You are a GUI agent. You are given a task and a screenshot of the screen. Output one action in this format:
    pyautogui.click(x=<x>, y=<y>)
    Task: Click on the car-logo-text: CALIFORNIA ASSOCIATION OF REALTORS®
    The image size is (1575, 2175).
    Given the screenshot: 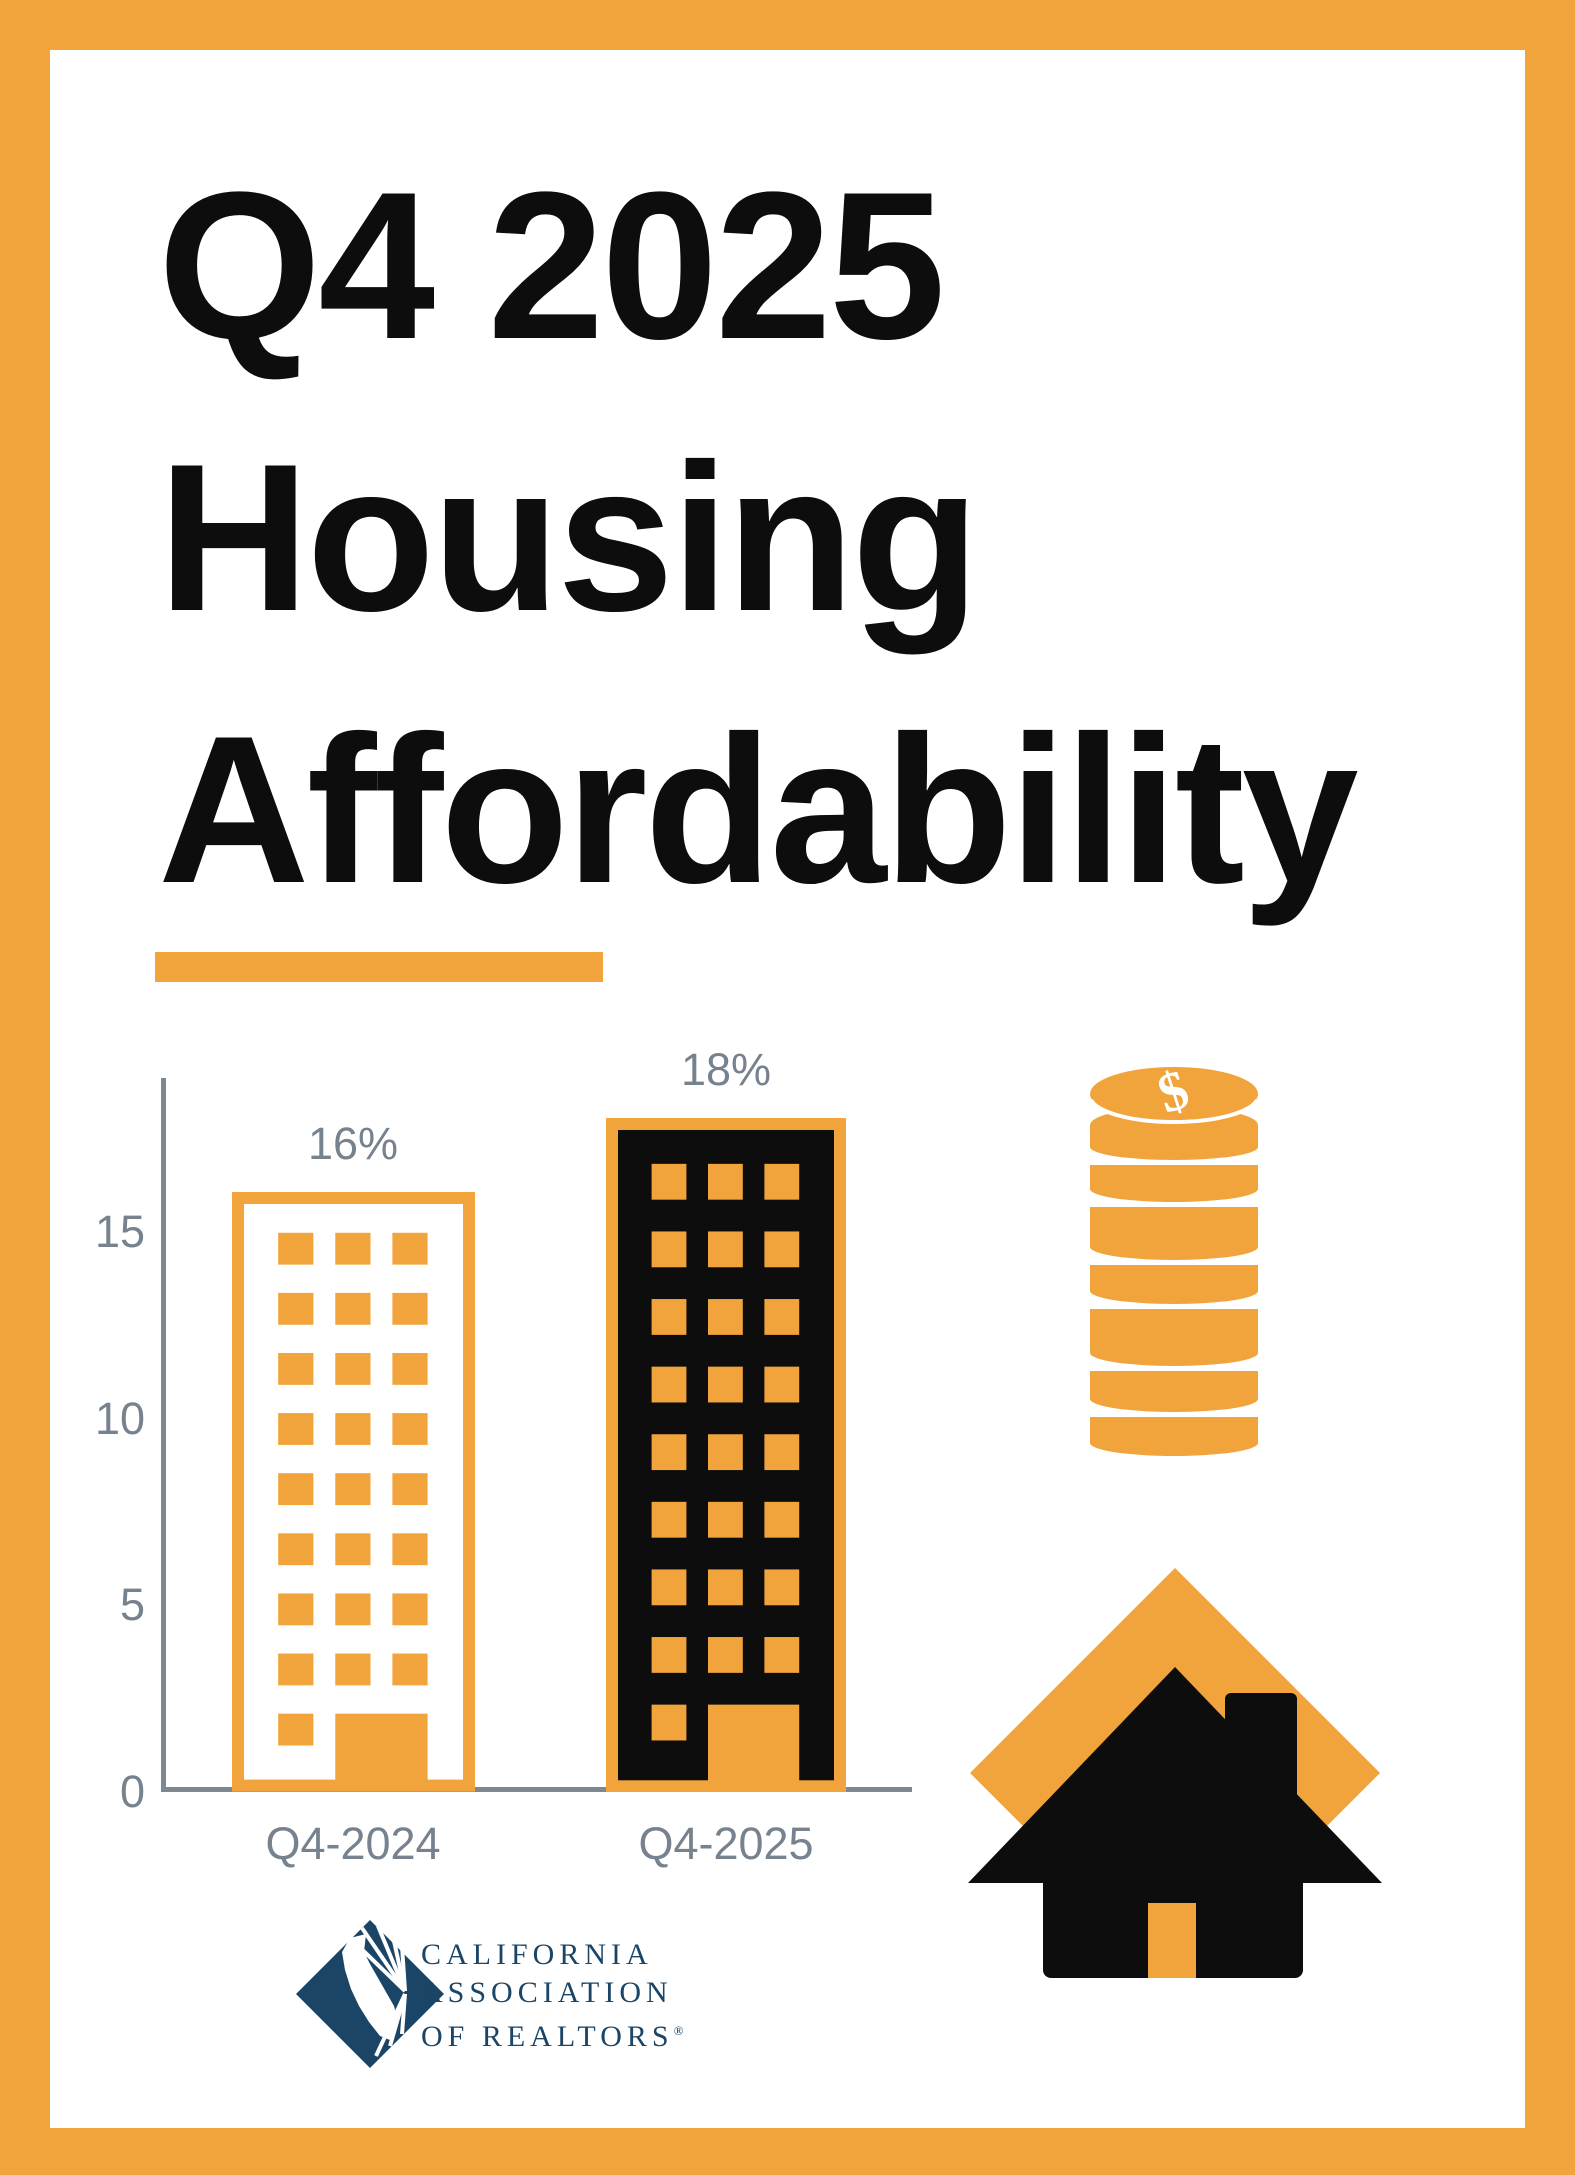 What is the action you would take?
    pyautogui.click(x=552, y=1996)
    